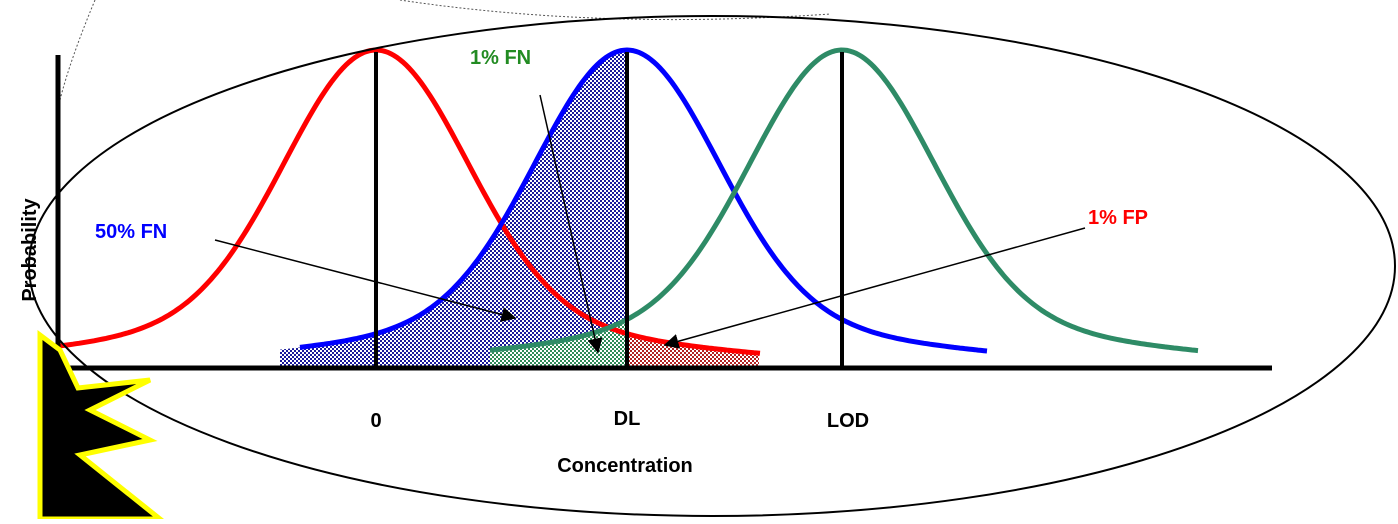  Describe the element at coordinates (625, 466) in the screenshot. I see `x-axis-label: Concentration` at that location.